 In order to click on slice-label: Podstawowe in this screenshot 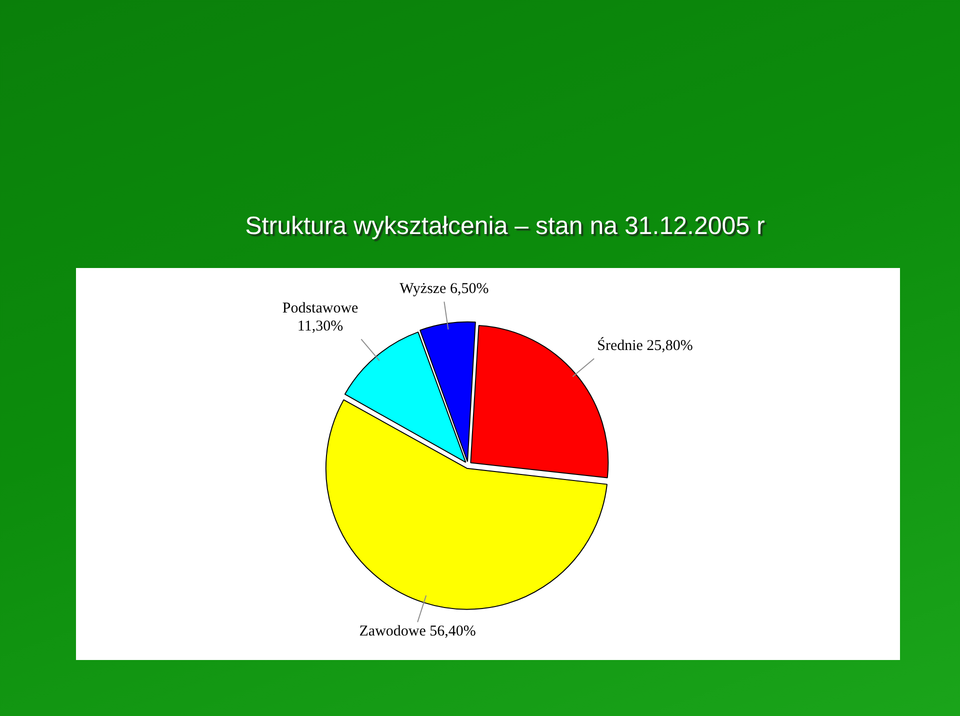, I will do `click(320, 308)`.